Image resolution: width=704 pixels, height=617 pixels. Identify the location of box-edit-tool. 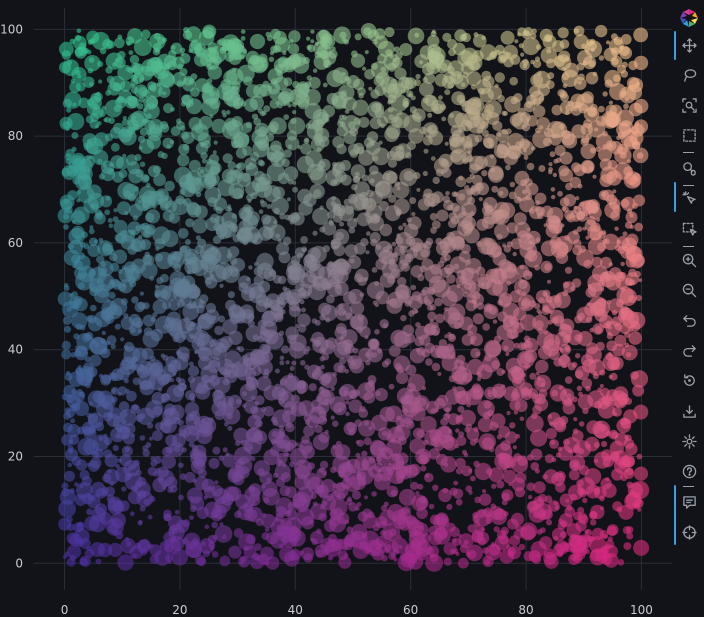
(689, 229).